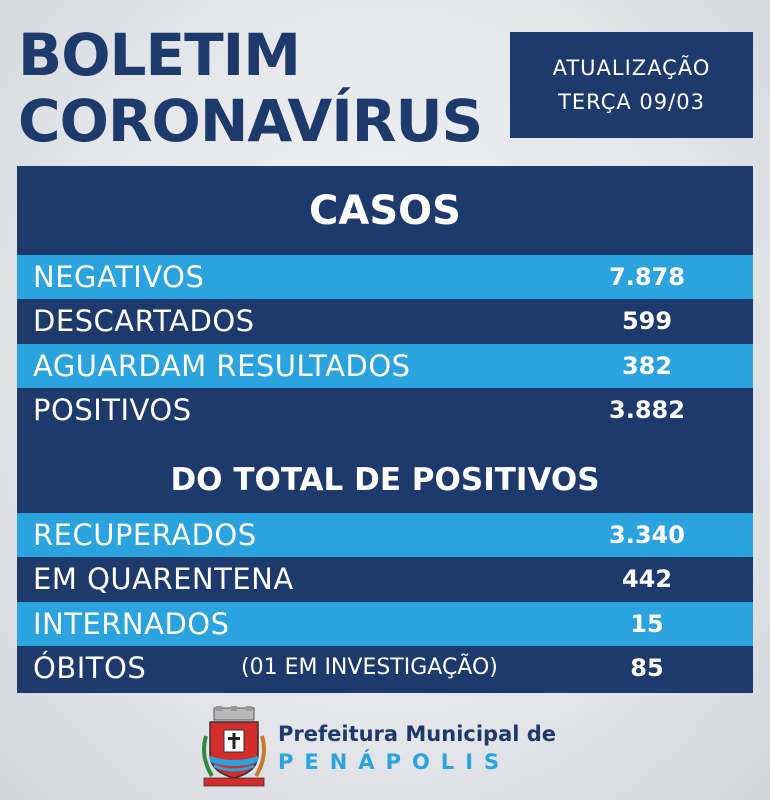 This screenshot has width=770, height=800. Describe the element at coordinates (647, 668) in the screenshot. I see `row-value: 85` at that location.